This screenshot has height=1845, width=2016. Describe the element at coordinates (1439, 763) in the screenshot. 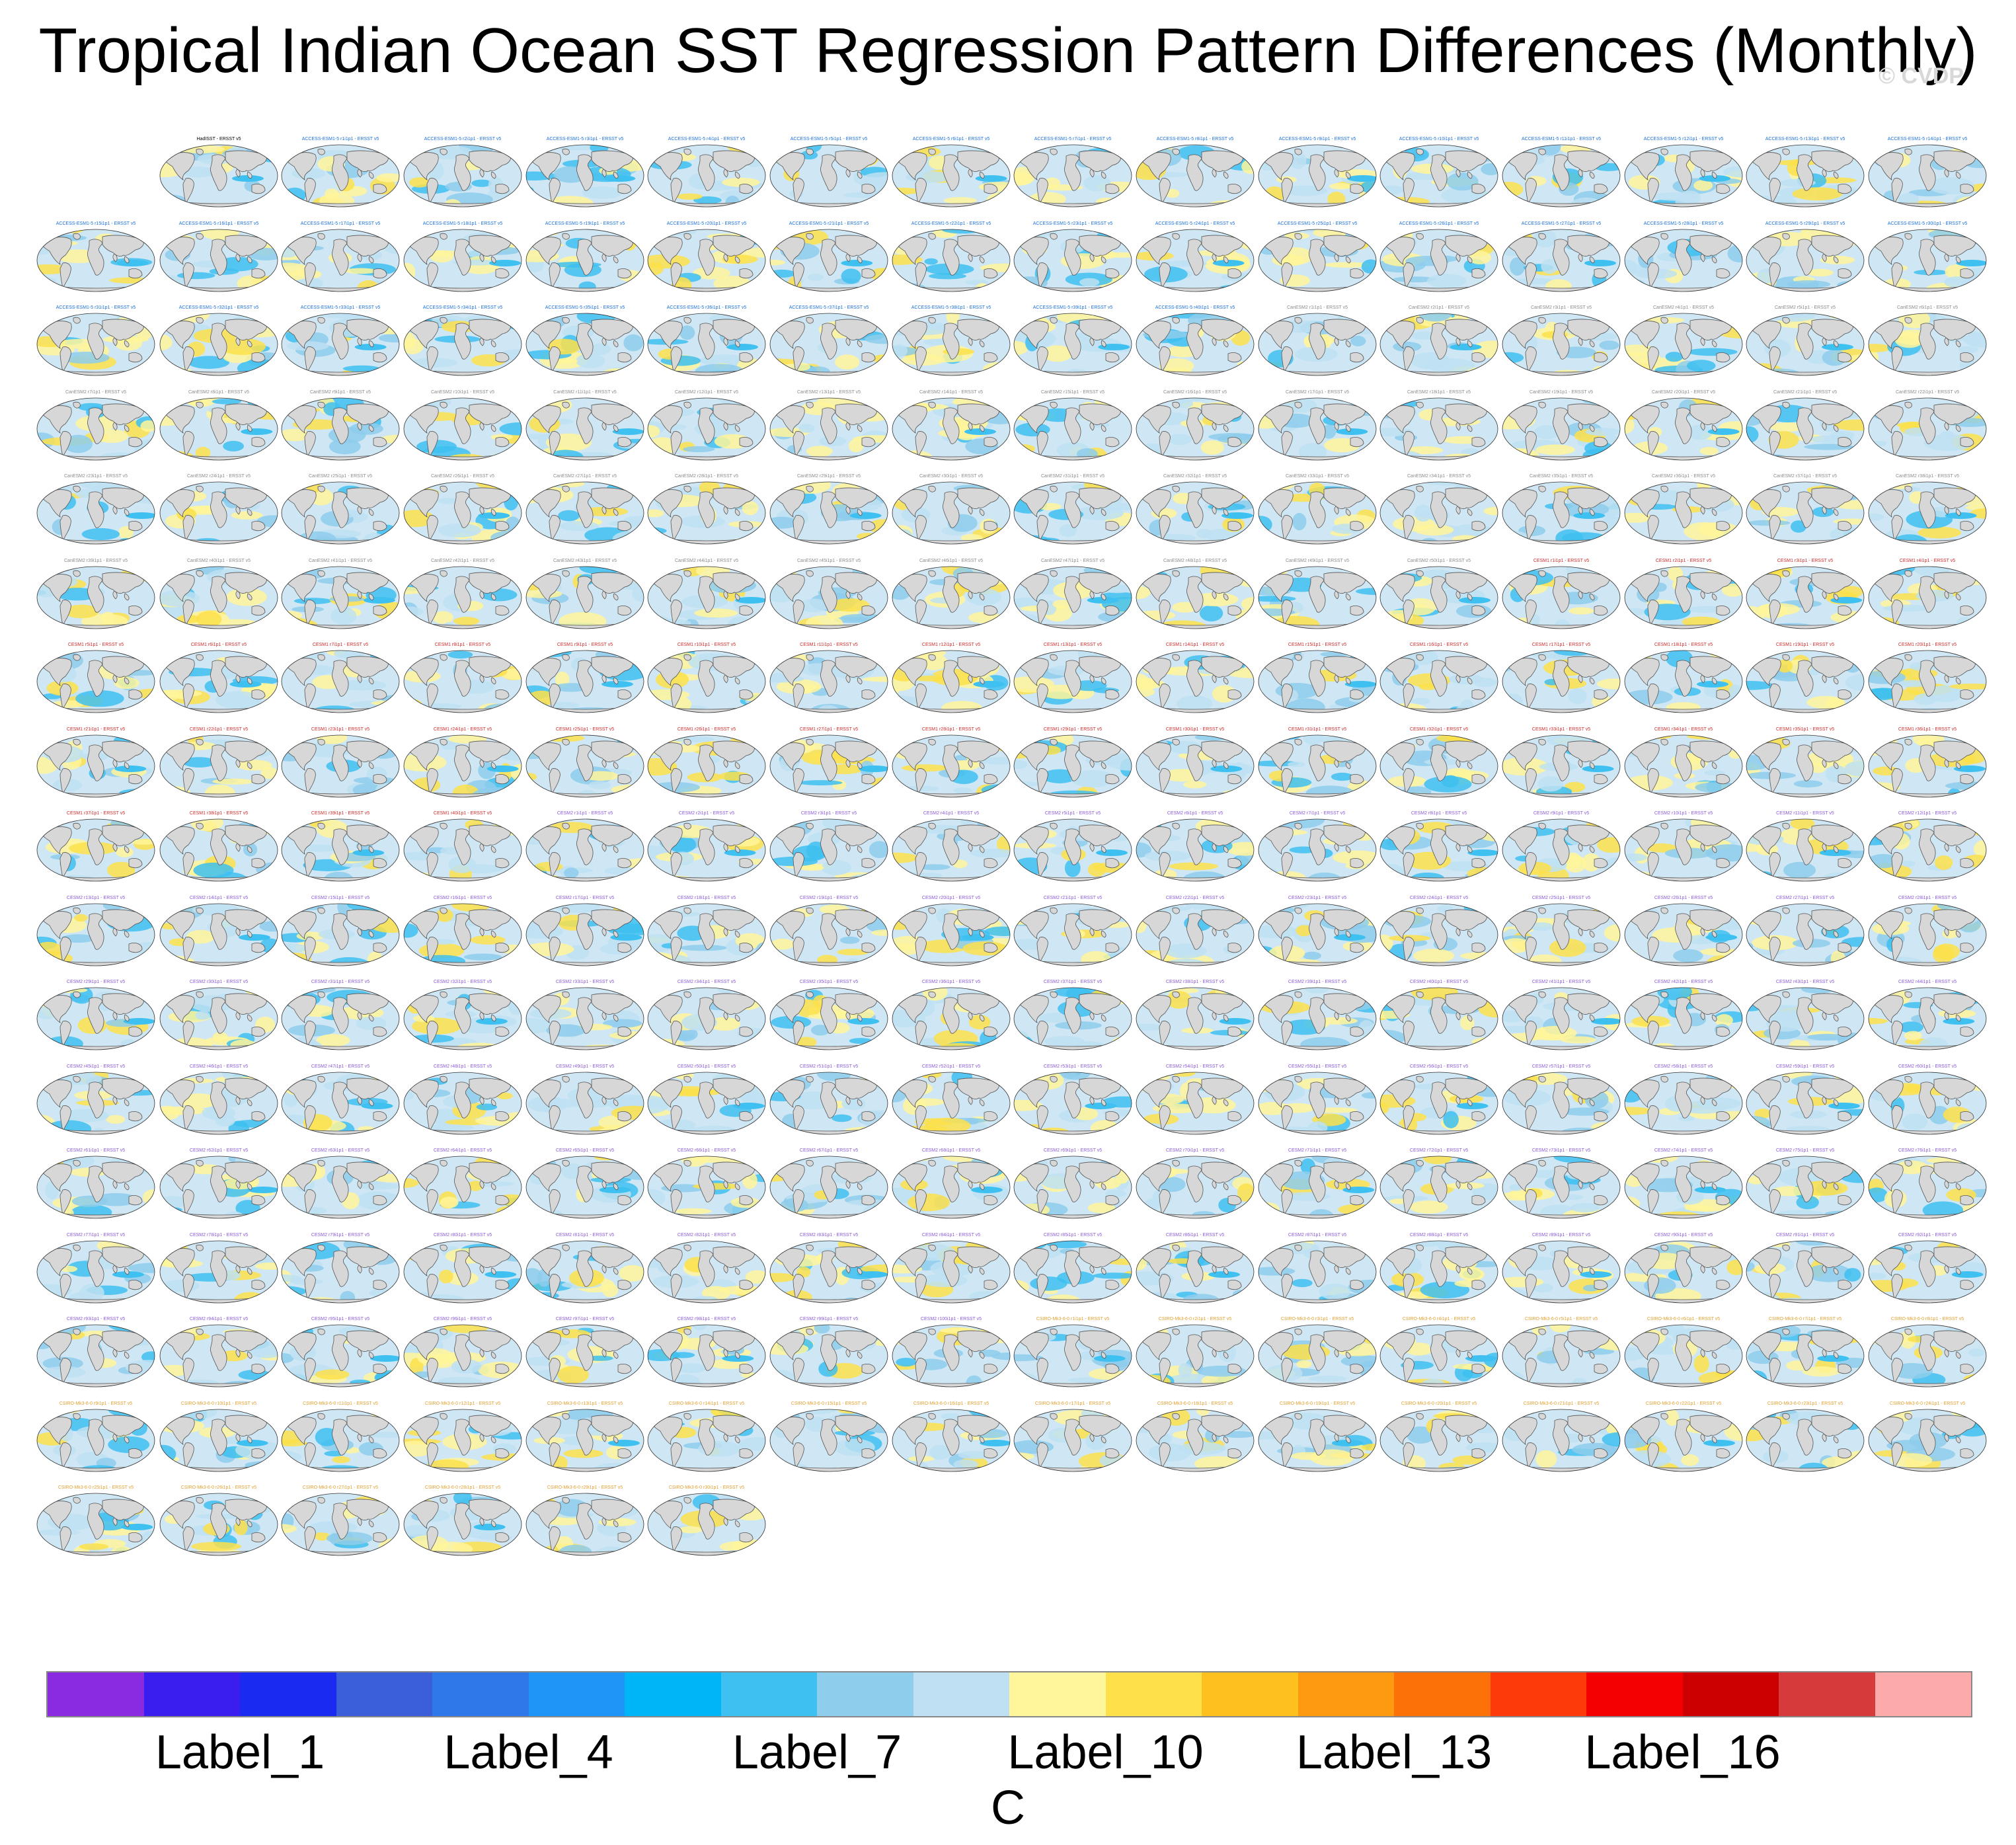

I see `map-panel: CESM1 r32i1p1 - ERSST v5` at that location.